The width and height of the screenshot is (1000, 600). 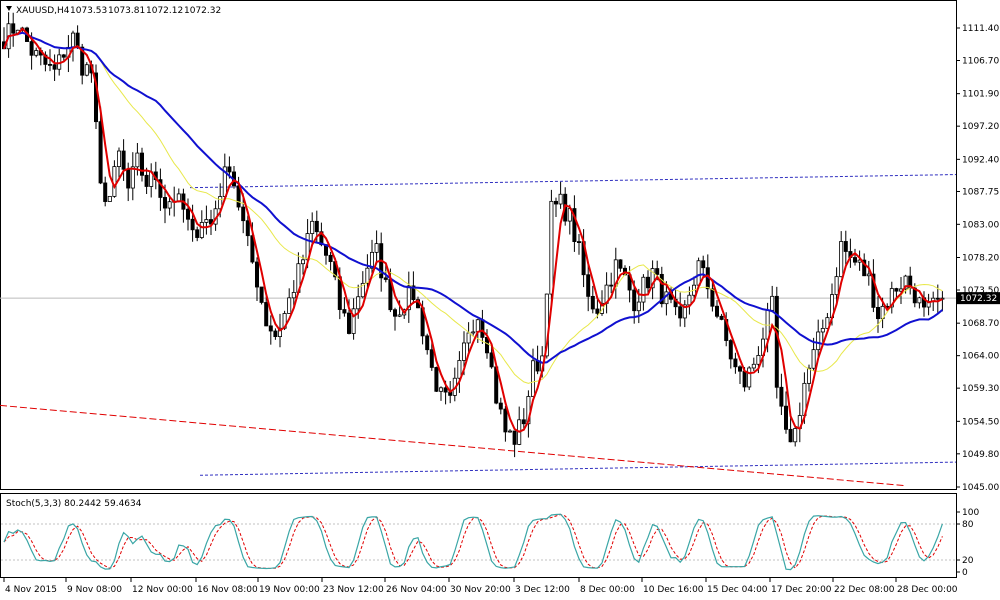 I want to click on stoch-axis: 100 80 20 0, so click(x=490, y=543).